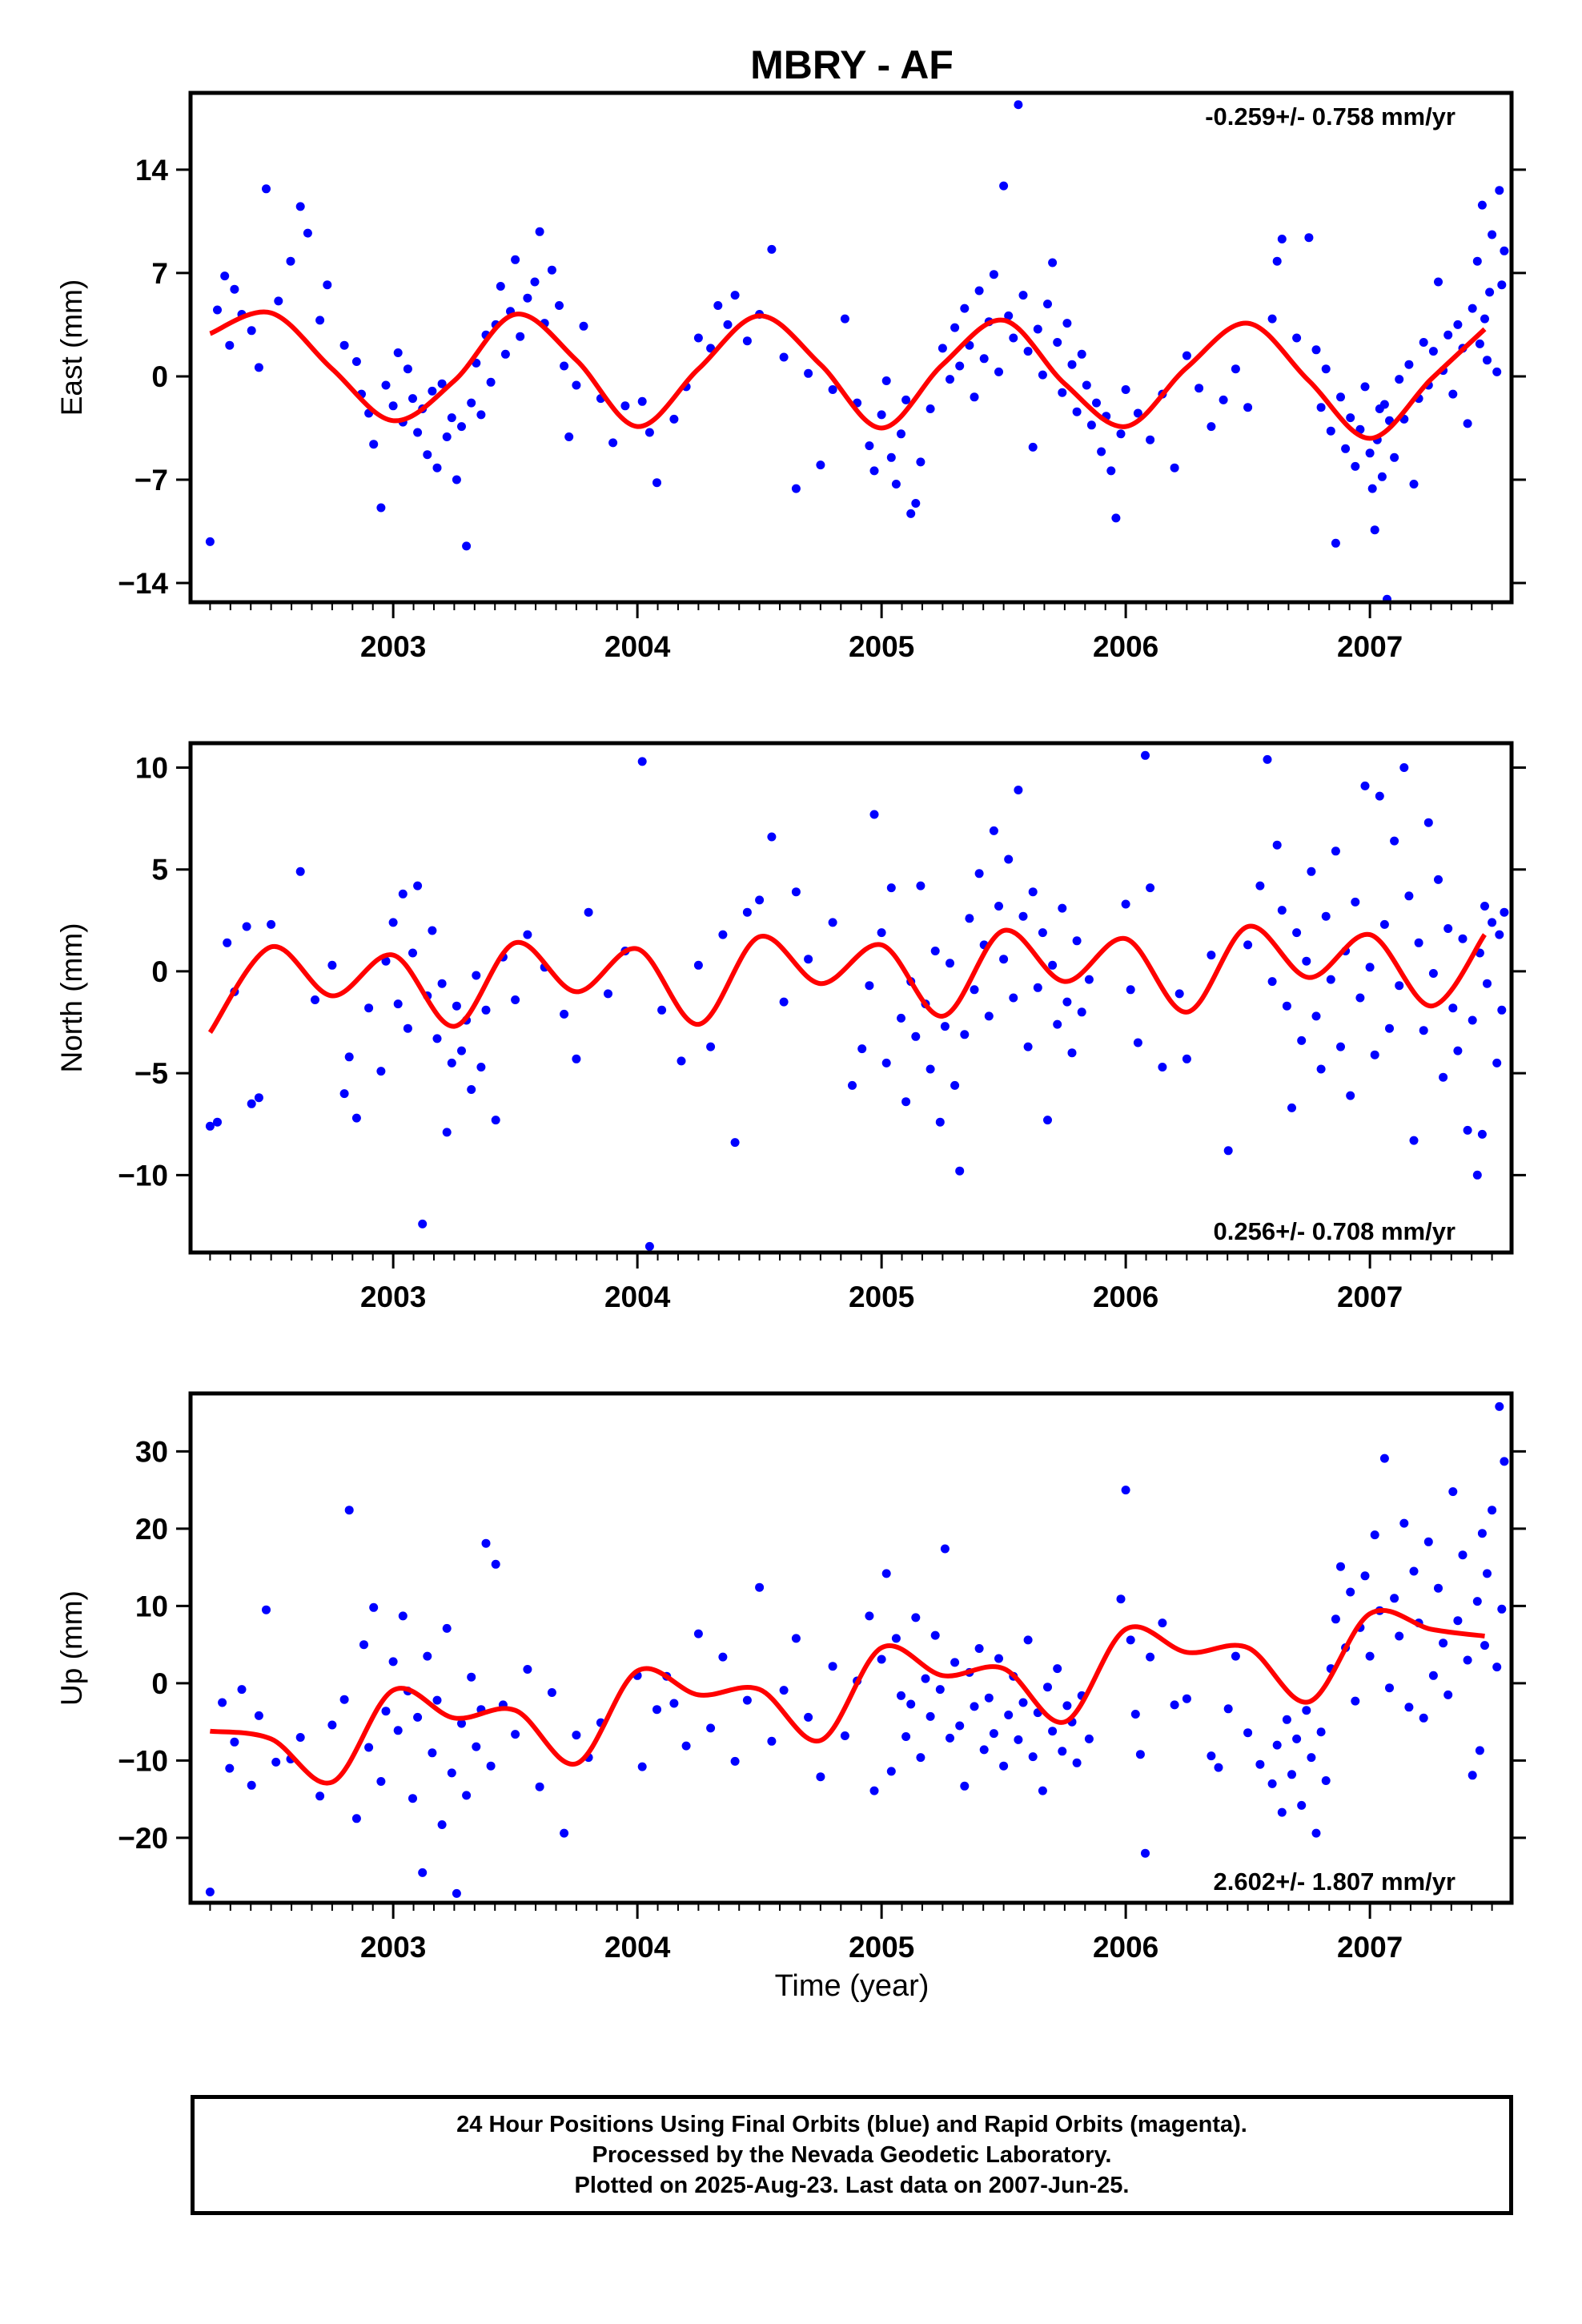 The height and width of the screenshot is (2324, 1582). What do you see at coordinates (852, 1986) in the screenshot?
I see `x-axis-label: Time (year)` at bounding box center [852, 1986].